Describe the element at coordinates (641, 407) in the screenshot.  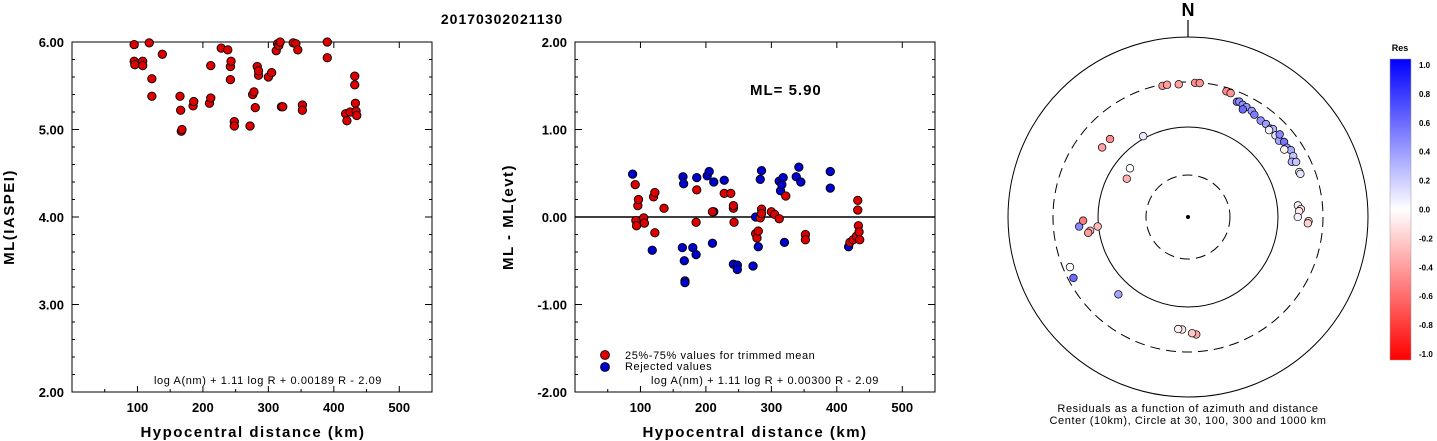
I see `middle-x-tick-label: 100` at that location.